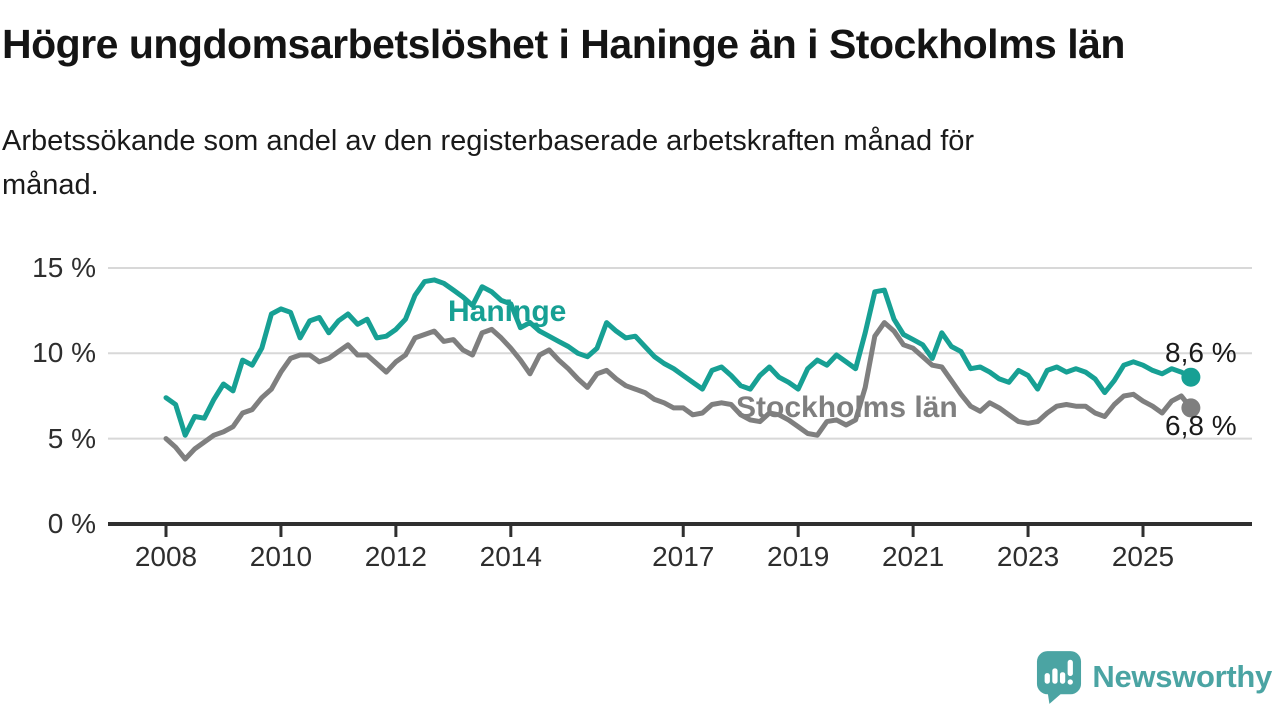 The image size is (1280, 720). Describe the element at coordinates (166, 556) in the screenshot. I see `x-tick-label: 2008` at that location.